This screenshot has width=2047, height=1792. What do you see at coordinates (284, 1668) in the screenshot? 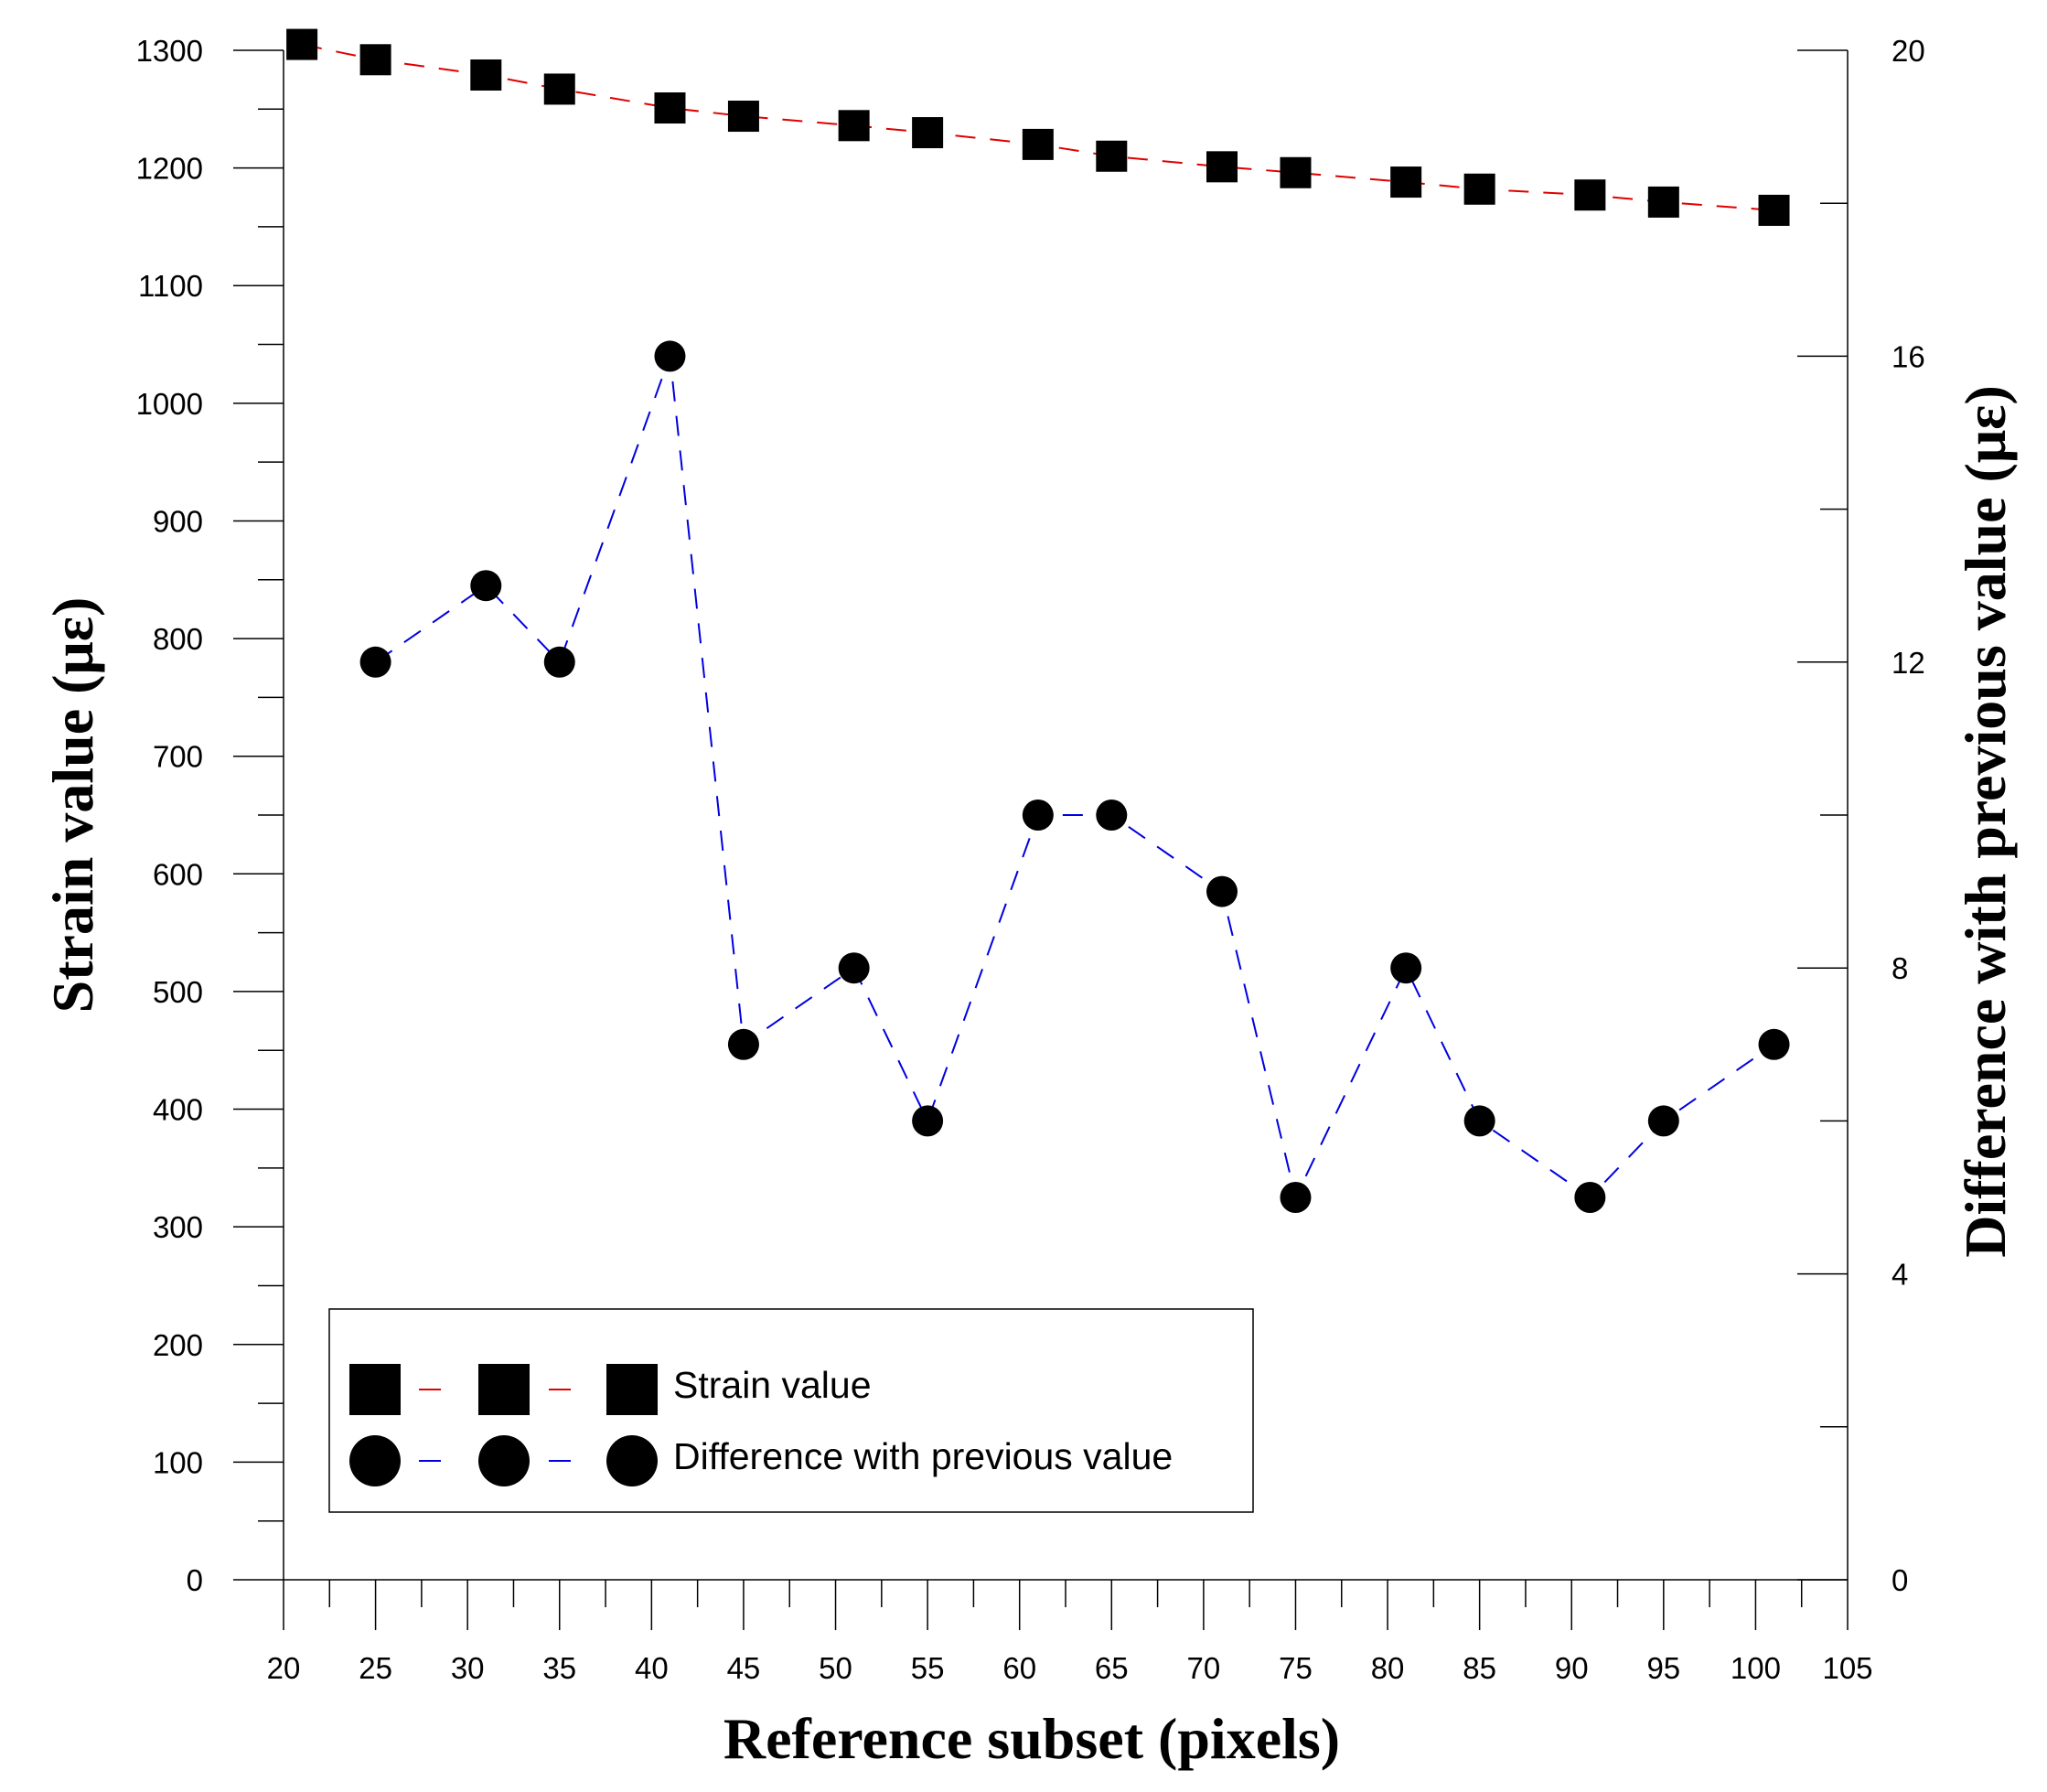
I see `x-tick-label: 20` at bounding box center [284, 1668].